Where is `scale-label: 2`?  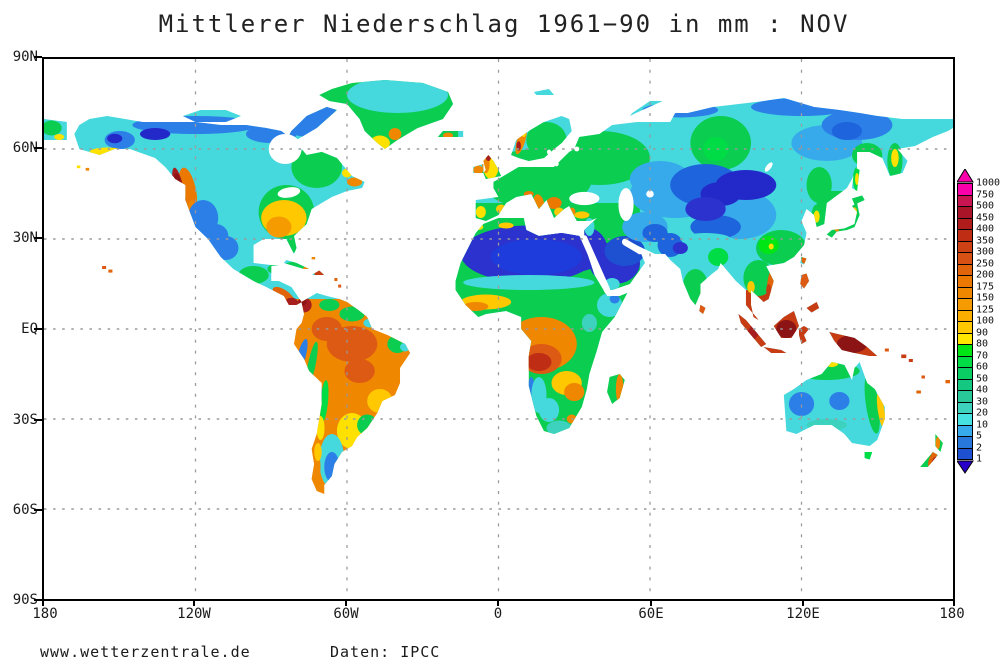
scale-label: 2 is located at coordinates (979, 447).